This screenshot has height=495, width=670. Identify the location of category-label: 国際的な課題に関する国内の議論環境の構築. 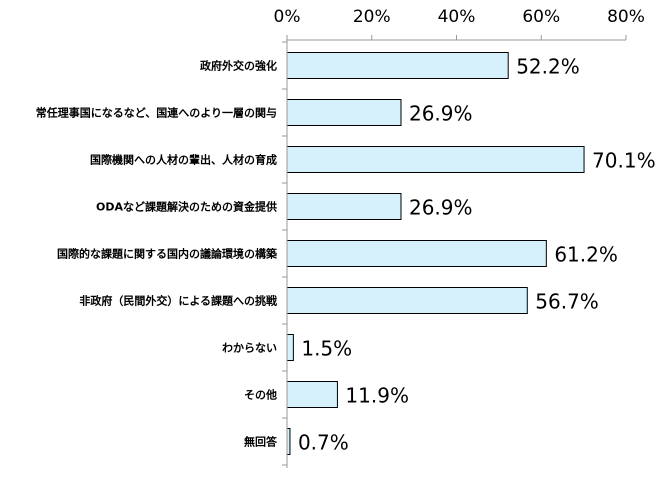
(167, 254).